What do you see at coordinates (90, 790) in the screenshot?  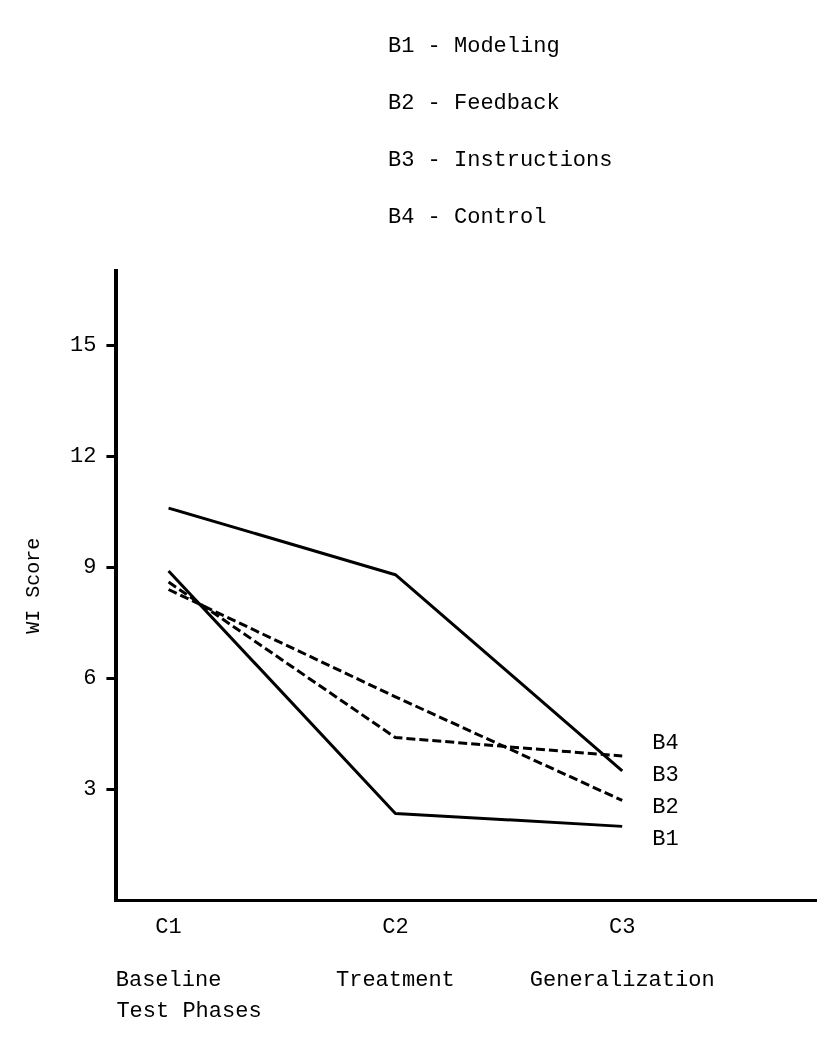 I see `y-tick-label: 3` at bounding box center [90, 790].